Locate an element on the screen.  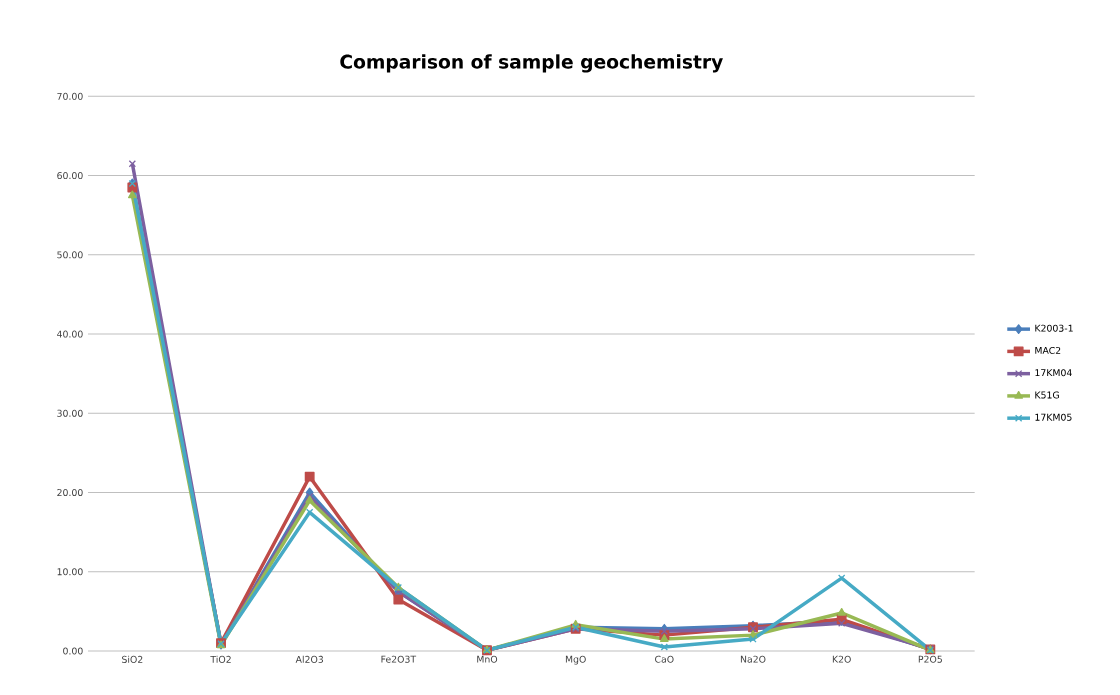
chart-title: Comparison of sample geochemistry is located at coordinates (531, 63).